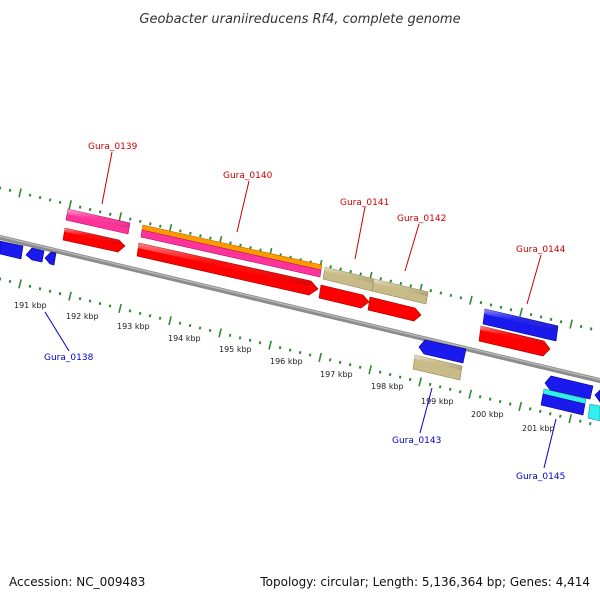 Image resolution: width=600 pixels, height=600 pixels. Describe the element at coordinates (133, 326) in the screenshot. I see `scale-label-193: 193 kbp` at that location.